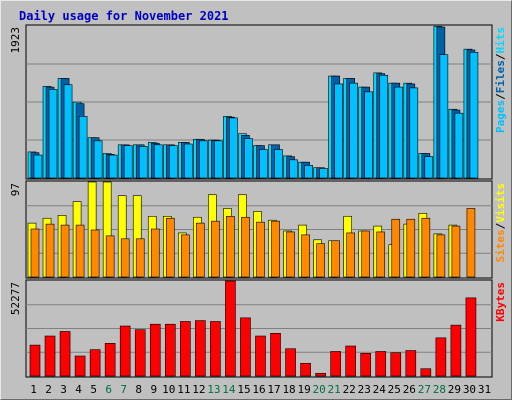 This screenshot has width=512, height=400. Describe the element at coordinates (364, 389) in the screenshot. I see `x-tick-label: 23` at that location.